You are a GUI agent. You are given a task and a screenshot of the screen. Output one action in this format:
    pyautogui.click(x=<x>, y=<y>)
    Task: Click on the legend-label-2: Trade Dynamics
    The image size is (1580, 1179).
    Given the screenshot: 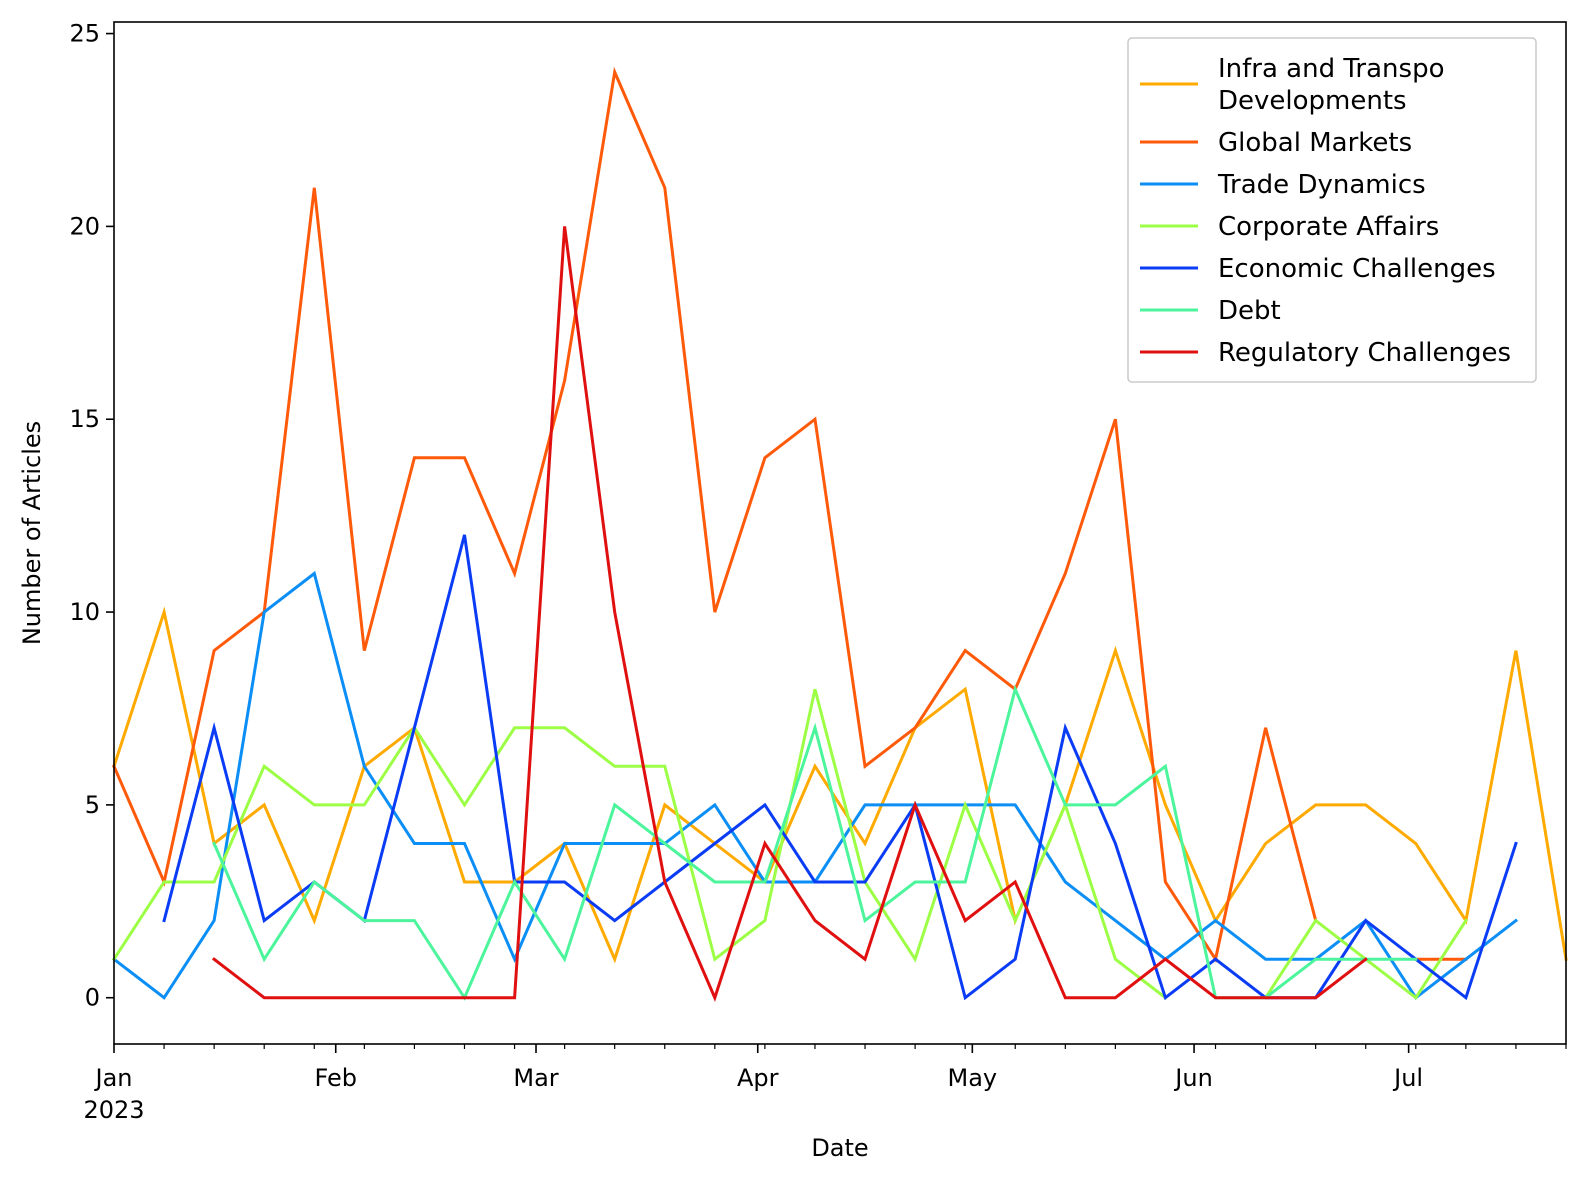 What is the action you would take?
    pyautogui.click(x=1321, y=185)
    